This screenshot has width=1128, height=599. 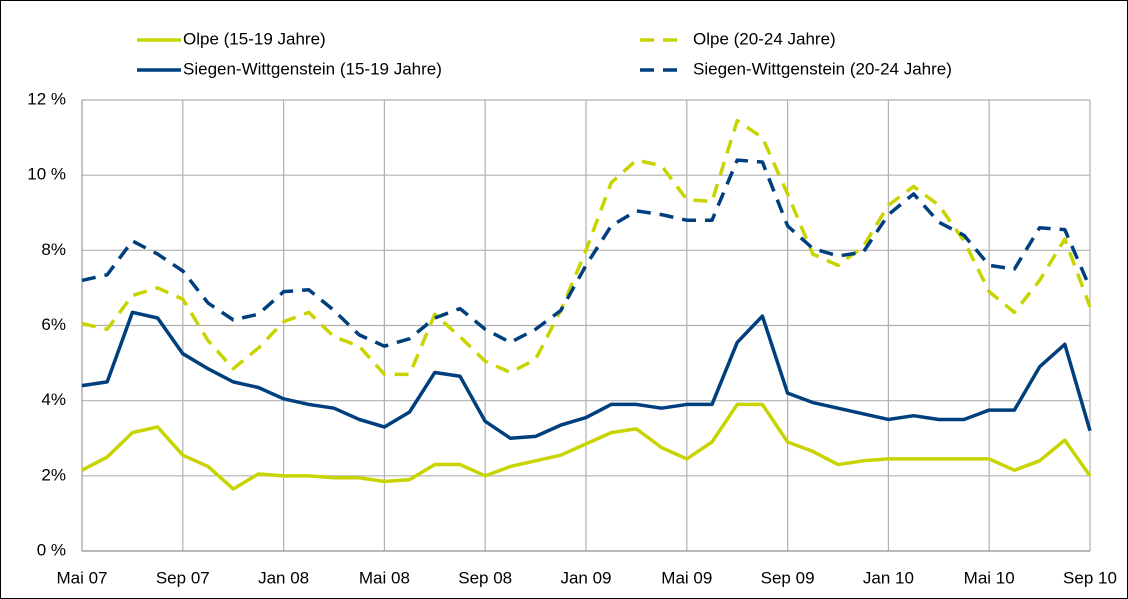 What do you see at coordinates (53, 249) in the screenshot?
I see `y-tick-label: 8%` at bounding box center [53, 249].